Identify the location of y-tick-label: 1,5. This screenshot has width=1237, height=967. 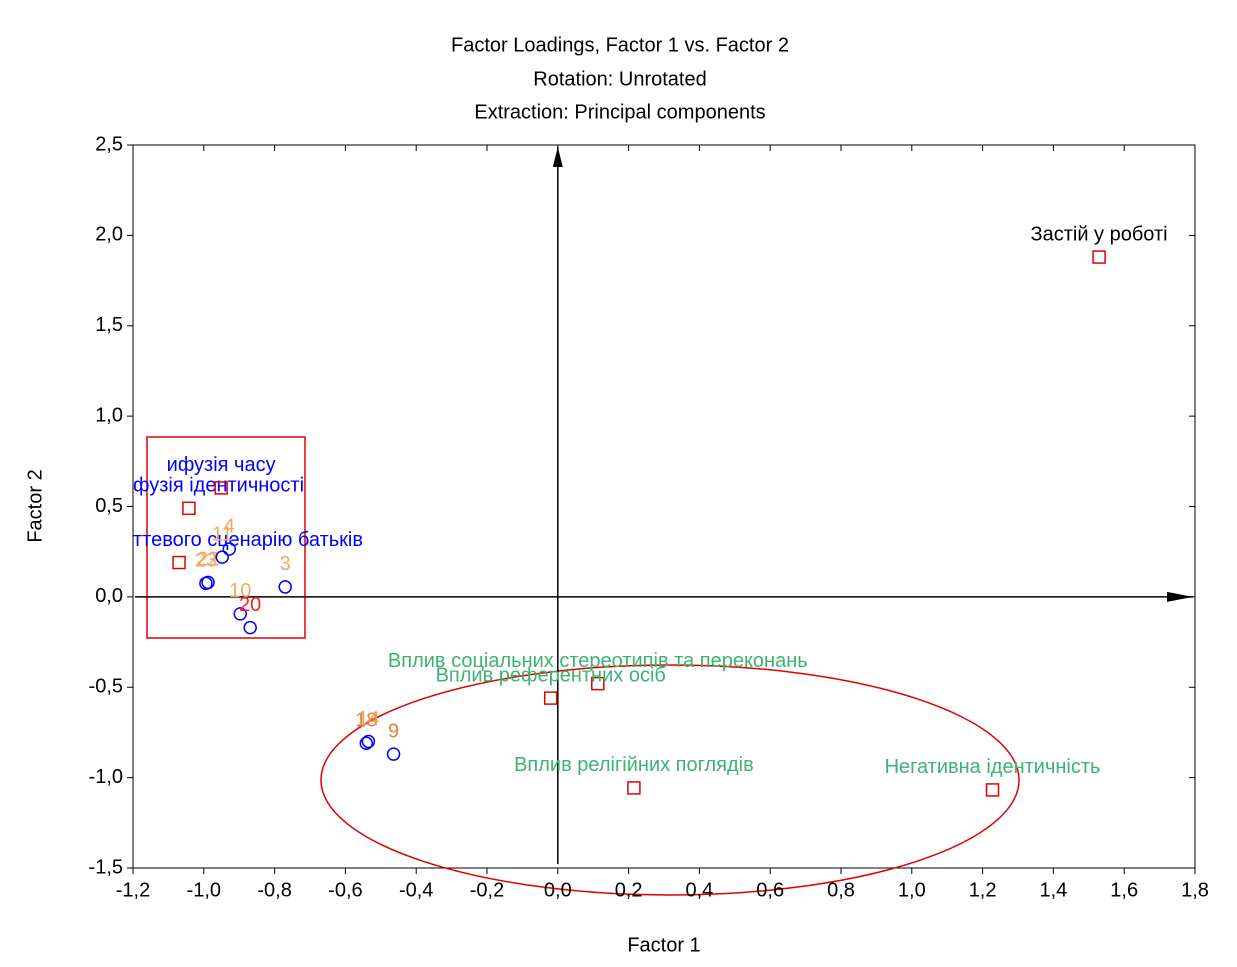
(109, 325).